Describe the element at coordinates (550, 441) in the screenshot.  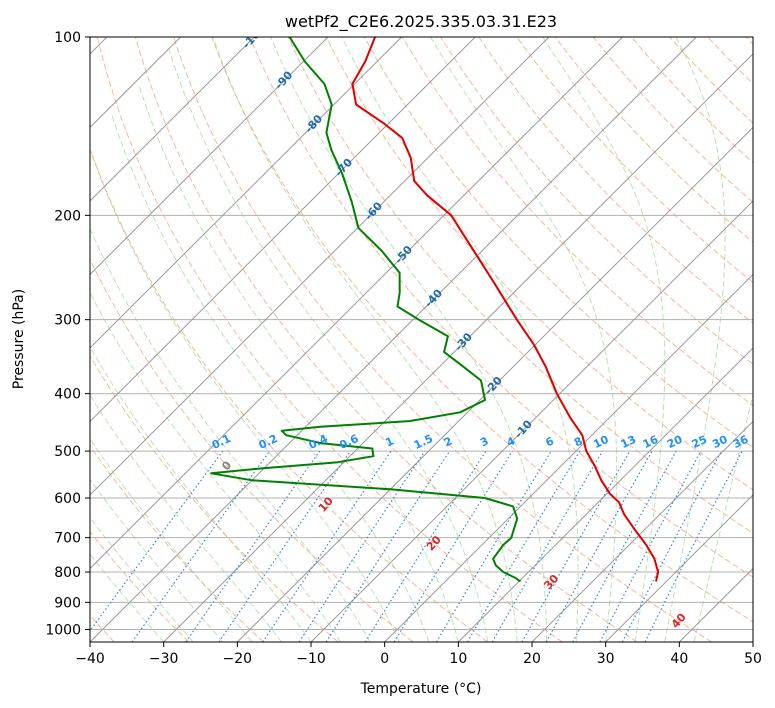
I see `mixing-ratio-label: 6` at that location.